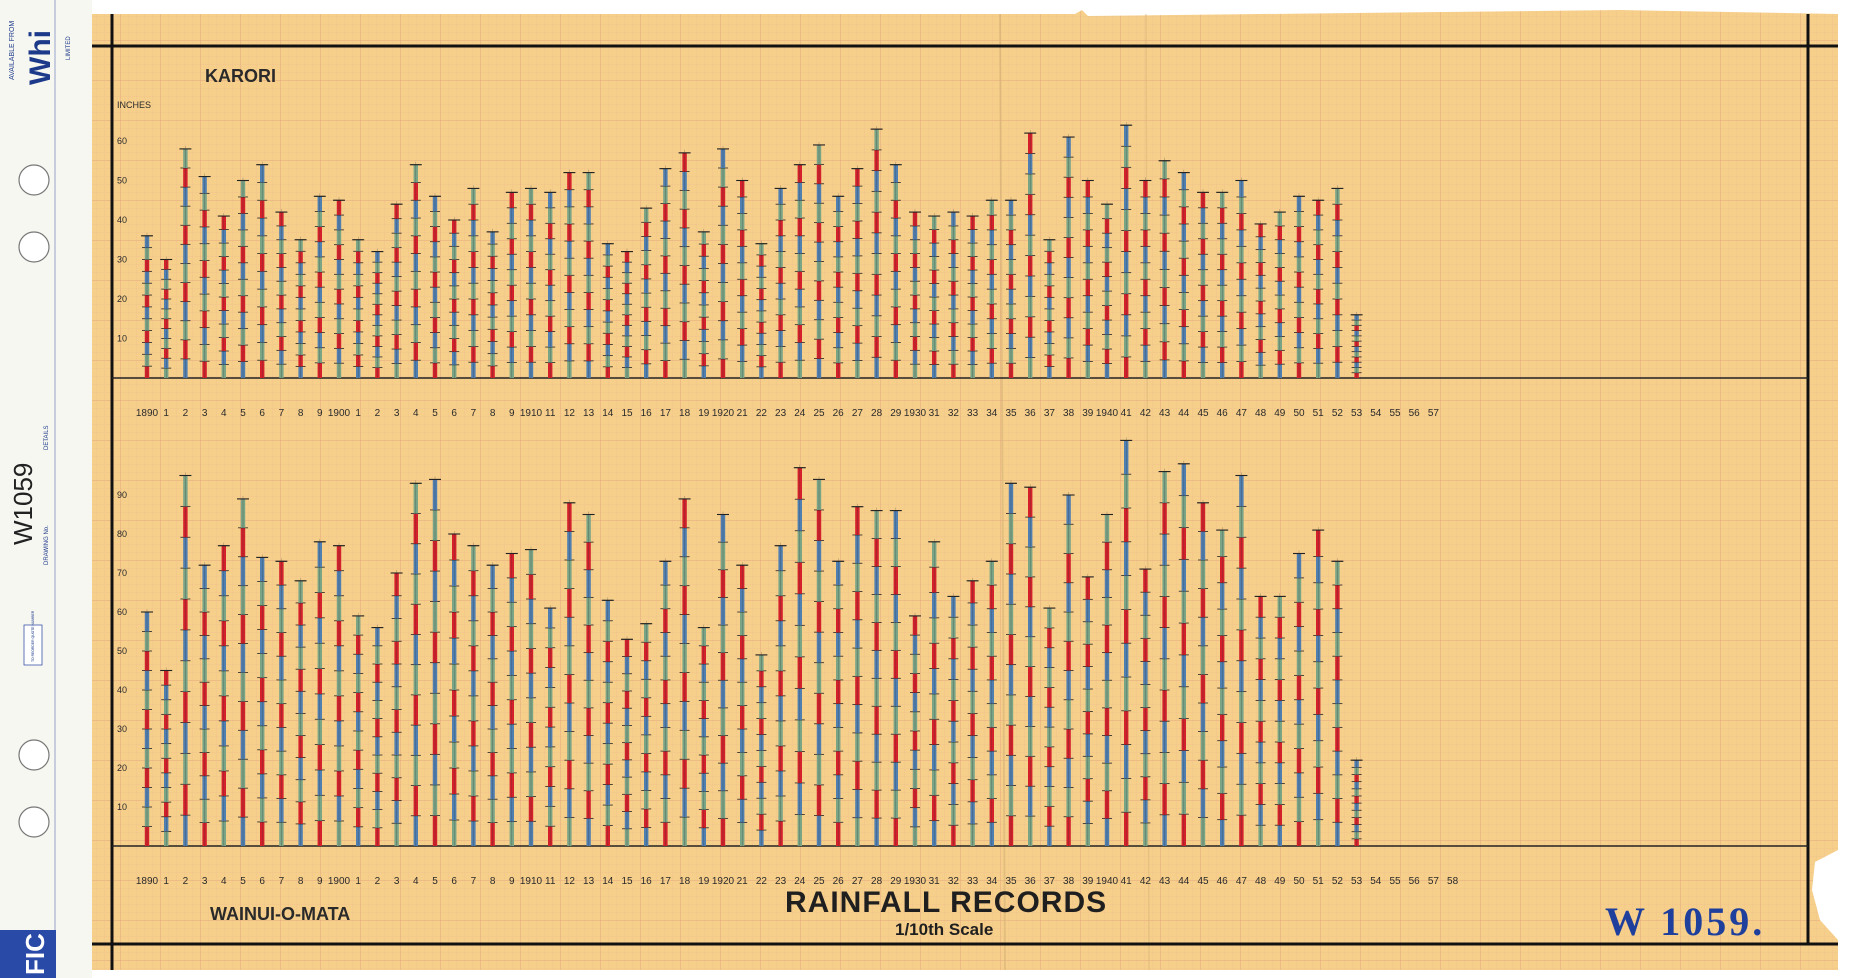 Image resolution: width=1850 pixels, height=978 pixels. I want to click on x-tick-label: 57, so click(1434, 413).